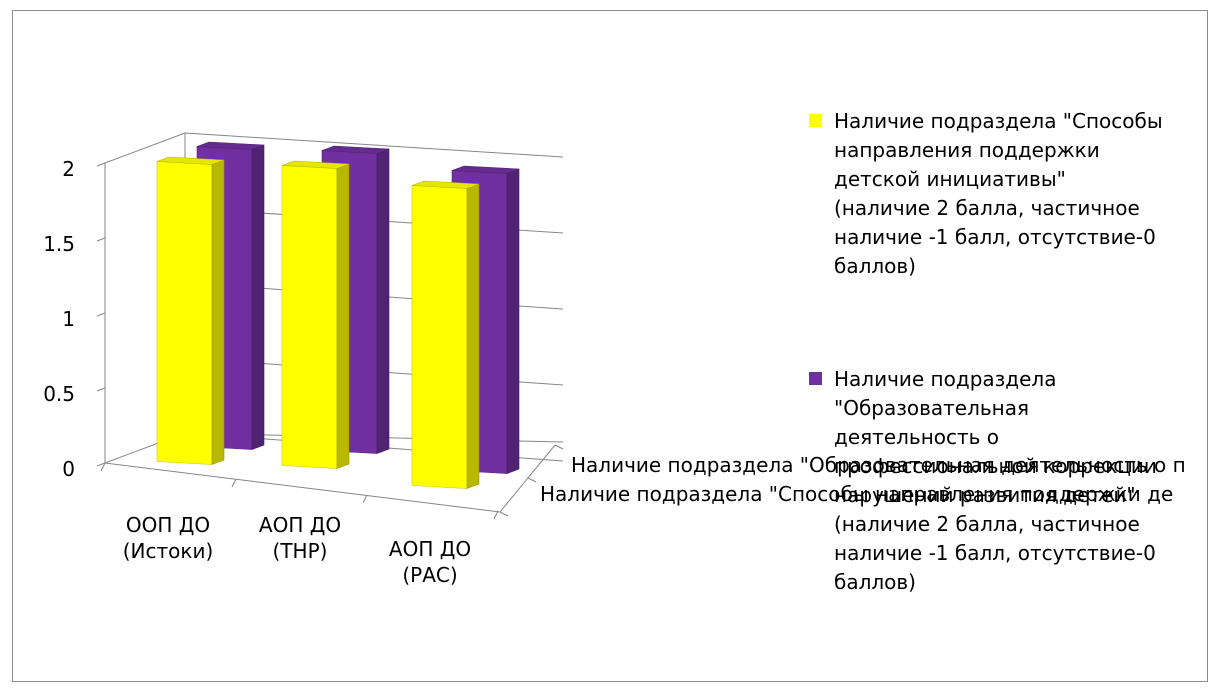 The width and height of the screenshot is (1220, 696). I want to click on y-tick-label: 1, so click(68, 319).